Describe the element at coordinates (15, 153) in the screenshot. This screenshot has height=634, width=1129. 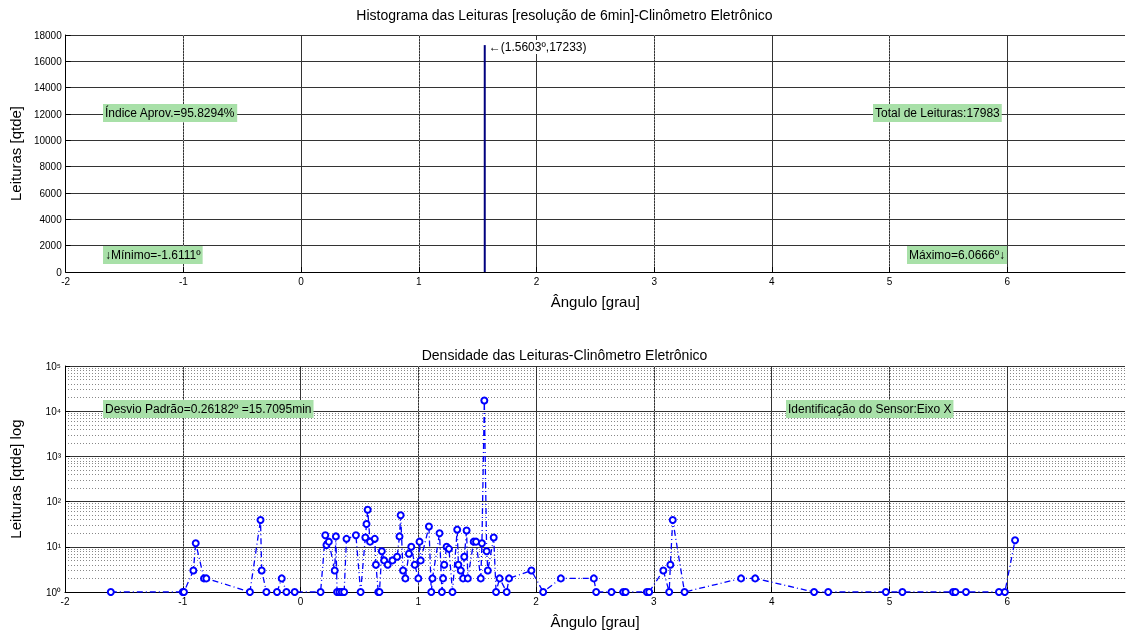
I see `y-axis-title: Leituras [qtde]` at that location.